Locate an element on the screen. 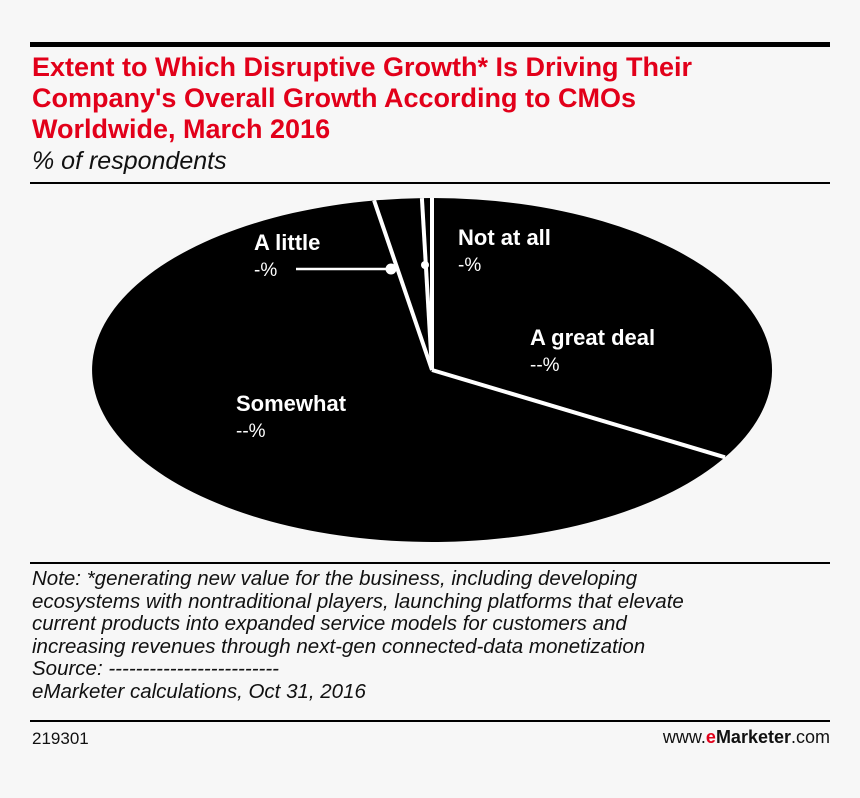 This screenshot has width=860, height=798. slice-label: A great deal is located at coordinates (592, 337).